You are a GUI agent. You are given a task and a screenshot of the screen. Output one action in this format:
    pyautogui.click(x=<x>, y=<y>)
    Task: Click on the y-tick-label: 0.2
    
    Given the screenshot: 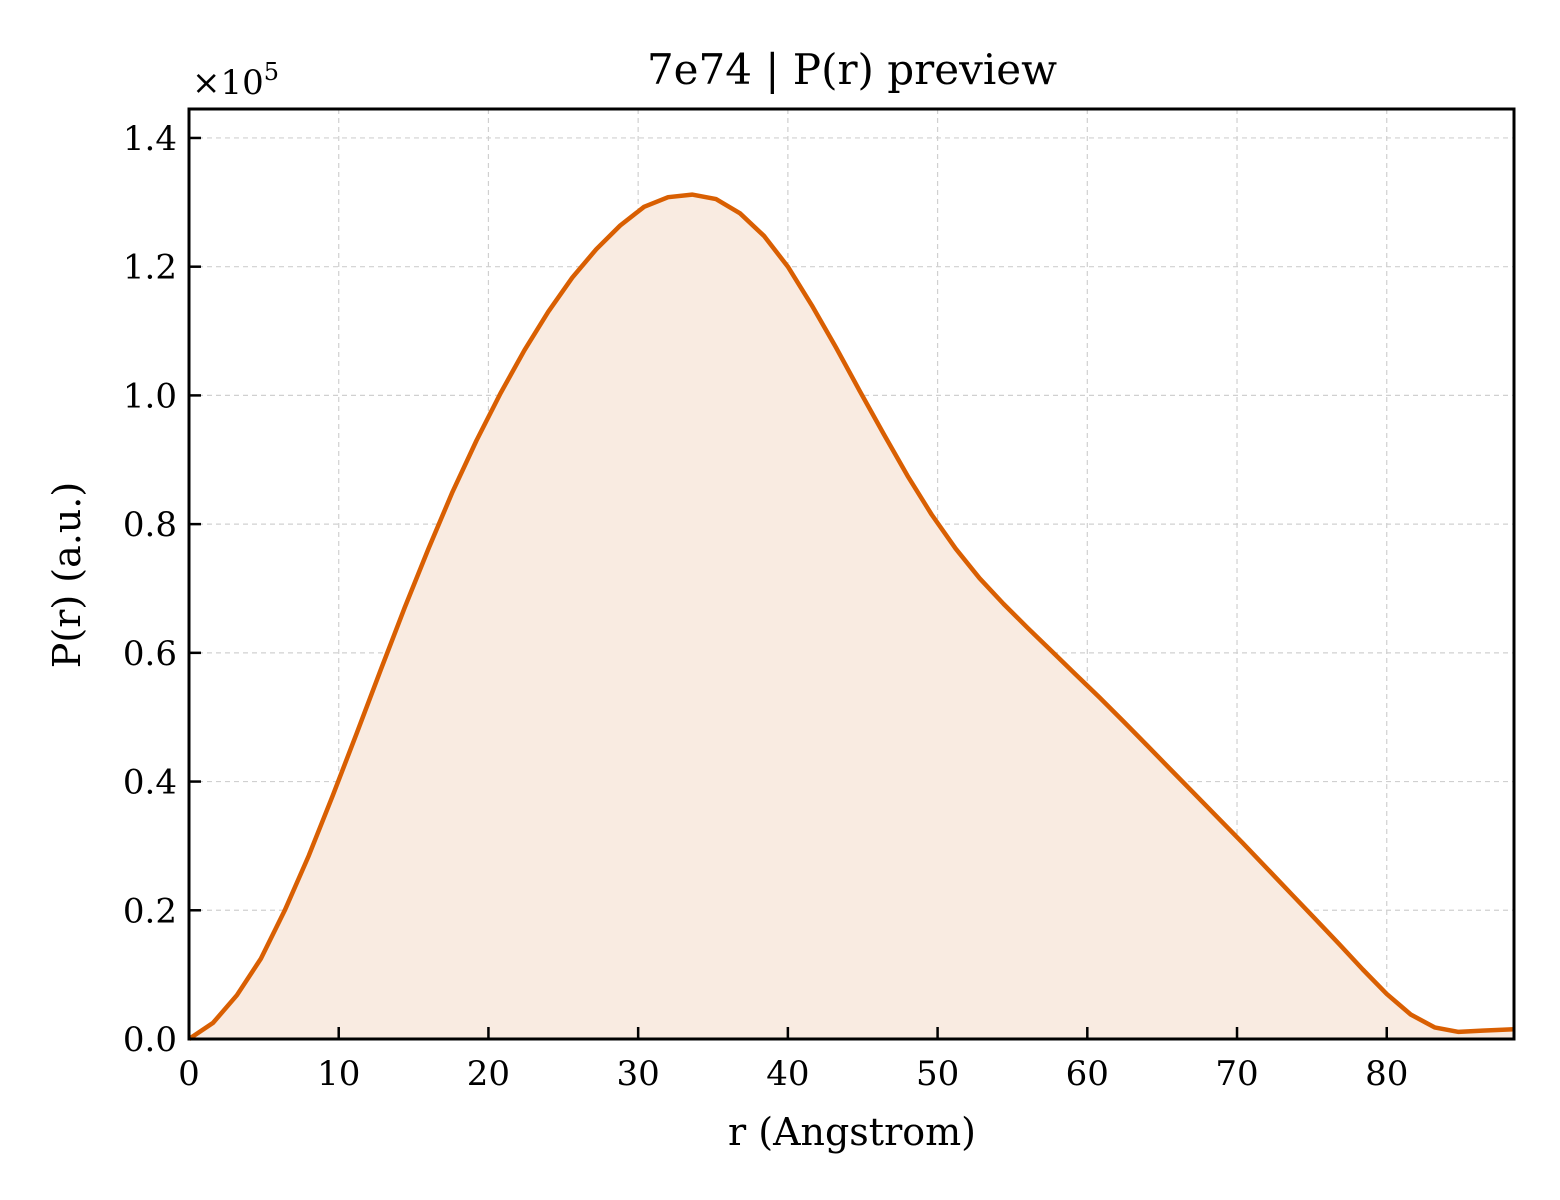 What is the action you would take?
    pyautogui.click(x=150, y=911)
    